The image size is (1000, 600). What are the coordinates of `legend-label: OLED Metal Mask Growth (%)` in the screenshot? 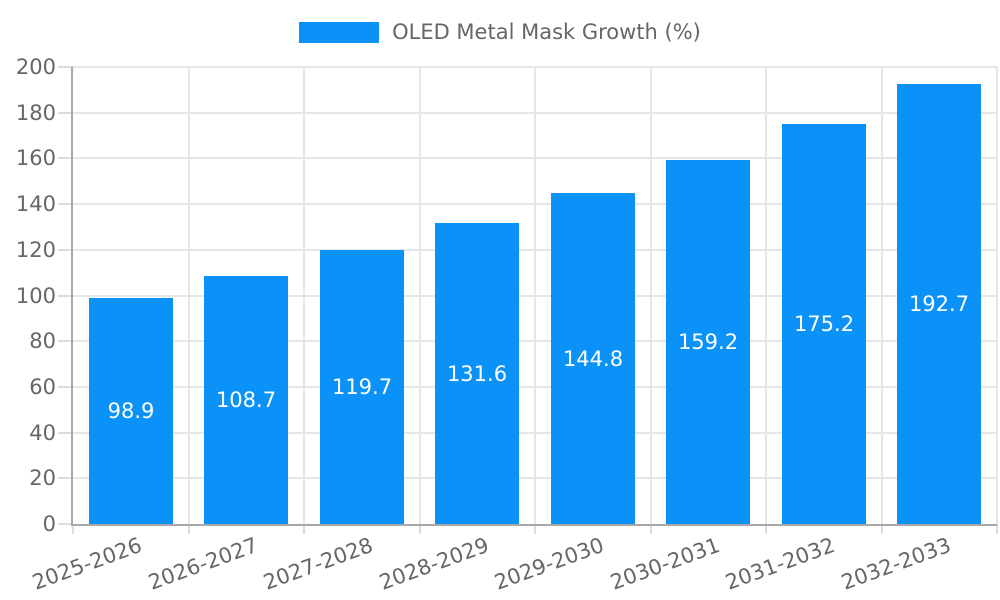 It's located at (546, 32).